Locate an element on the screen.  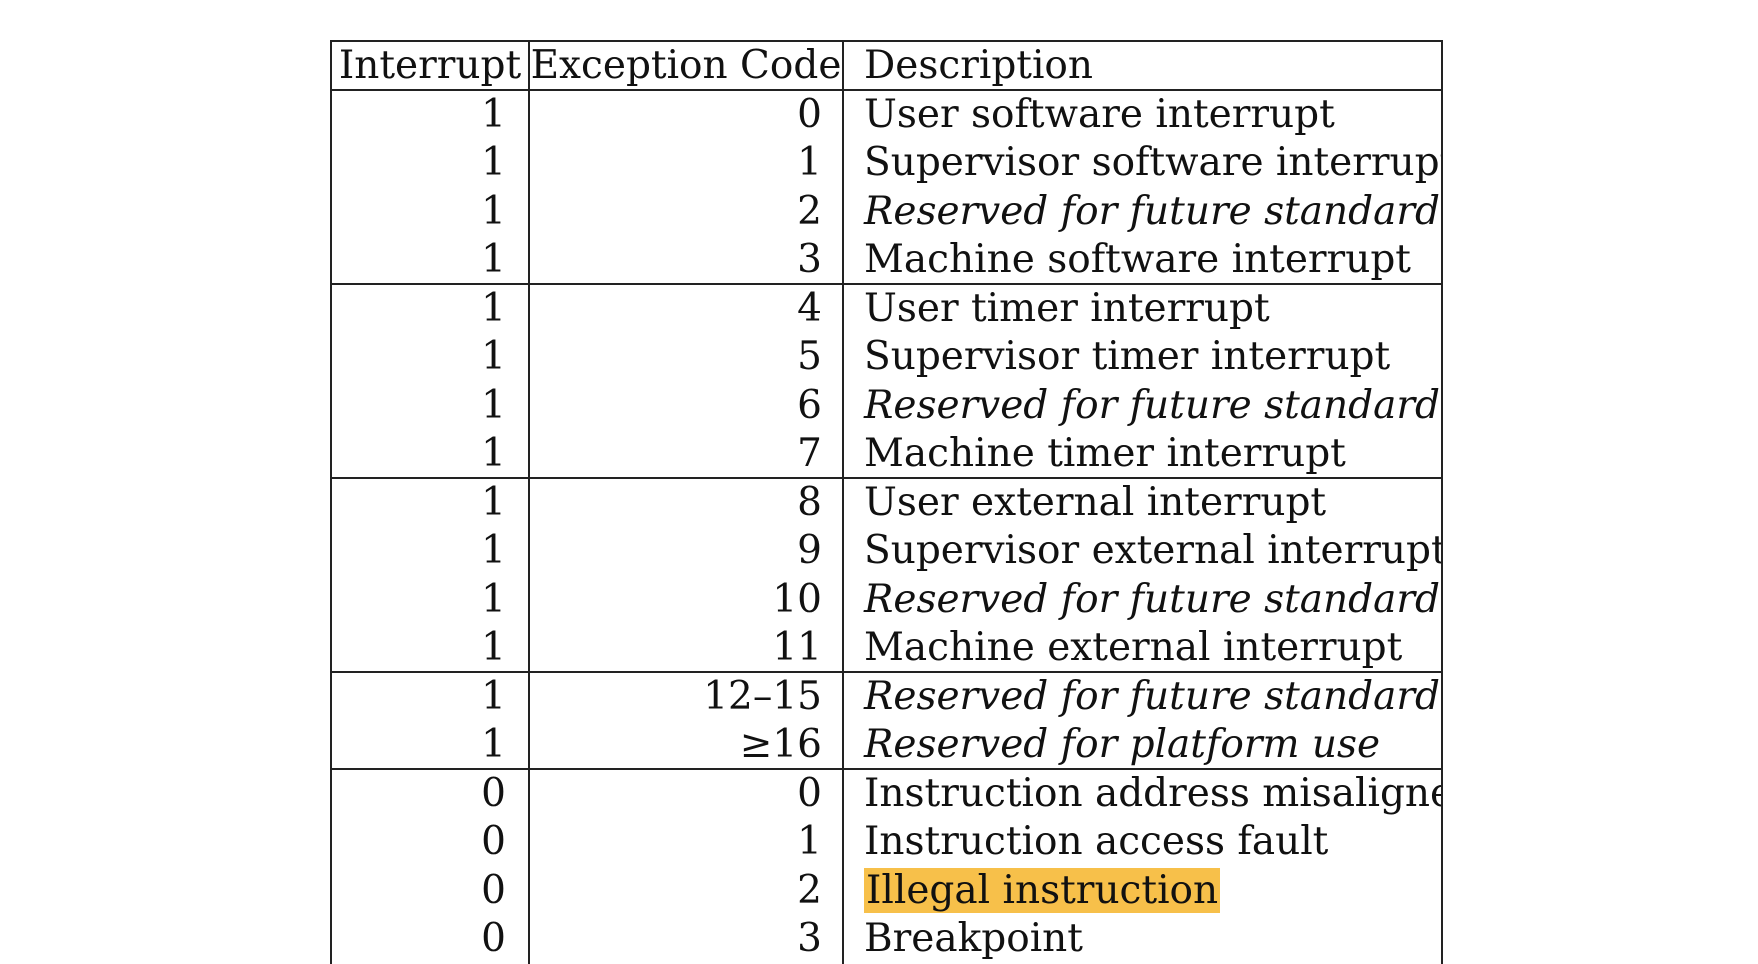
exception-code-cell: 11 is located at coordinates (687, 647).